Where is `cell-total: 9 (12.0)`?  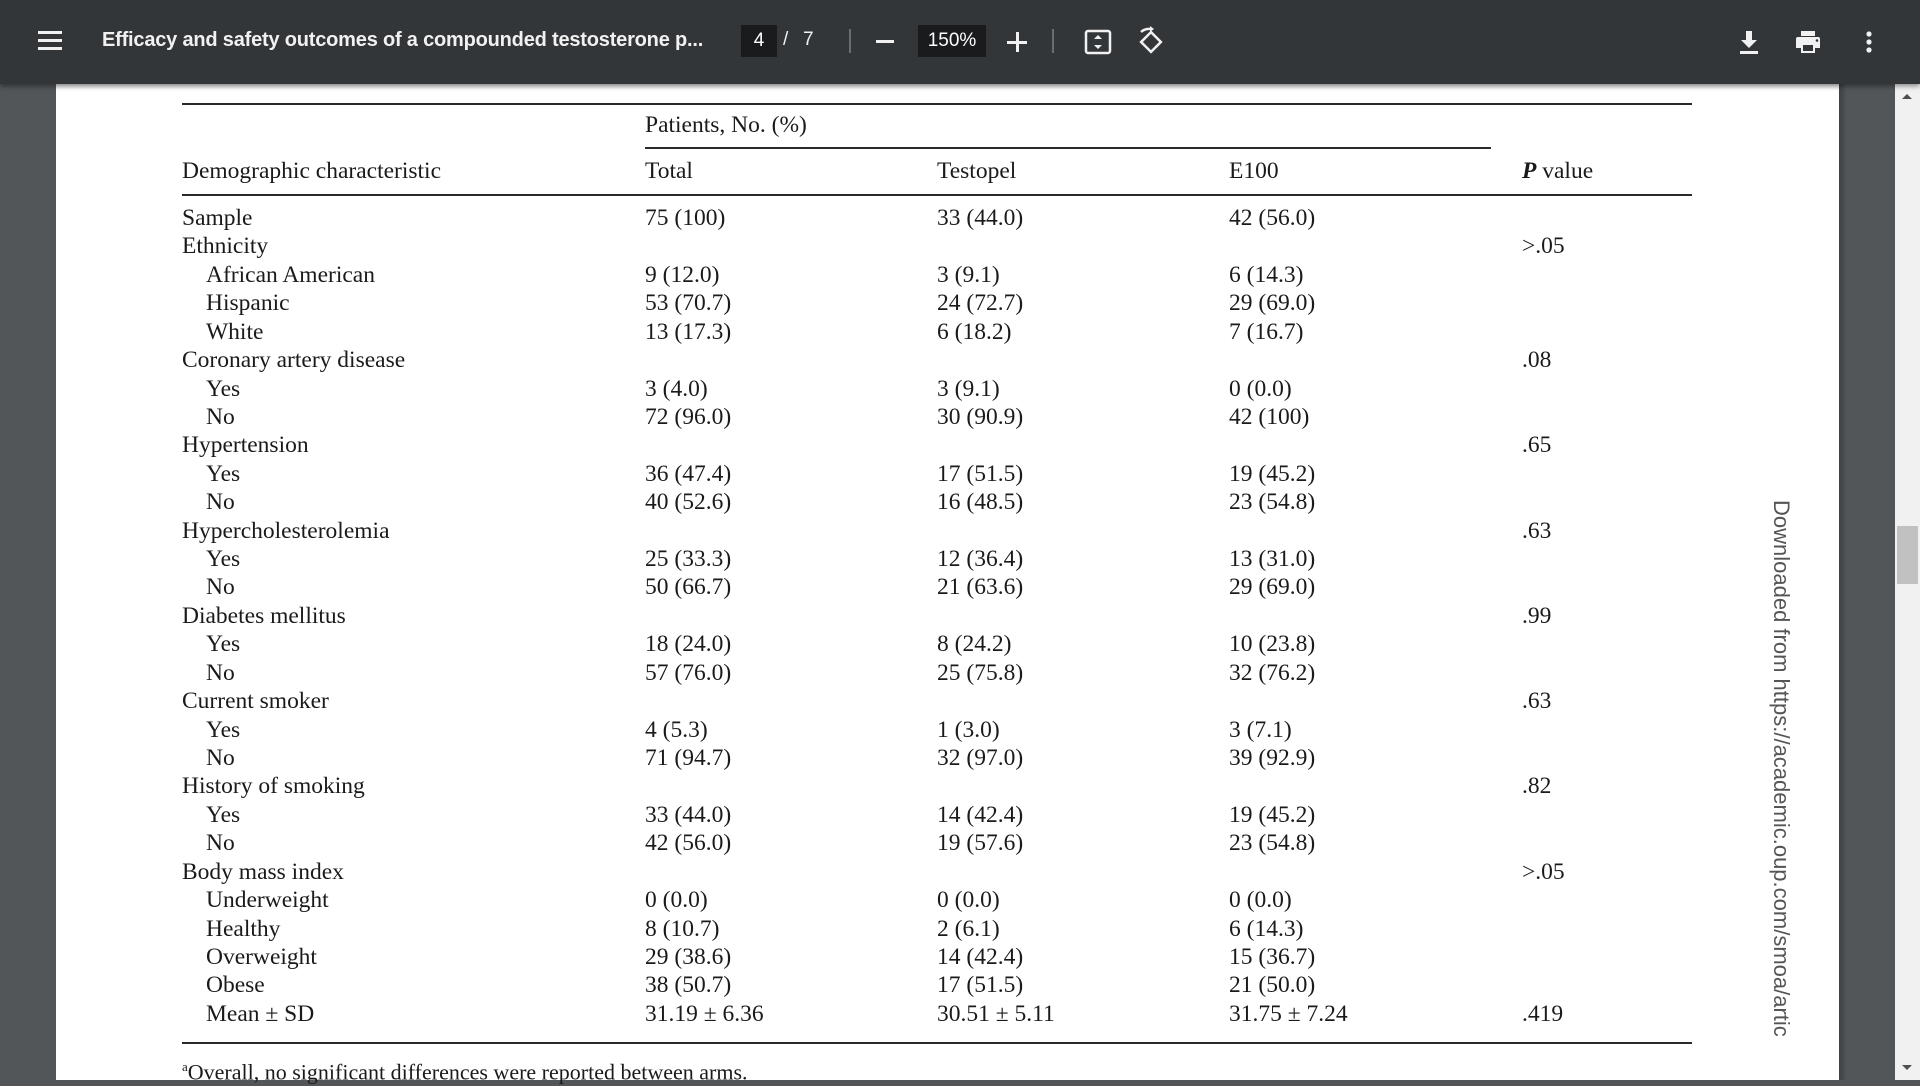
cell-total: 9 (12.0) is located at coordinates (682, 275).